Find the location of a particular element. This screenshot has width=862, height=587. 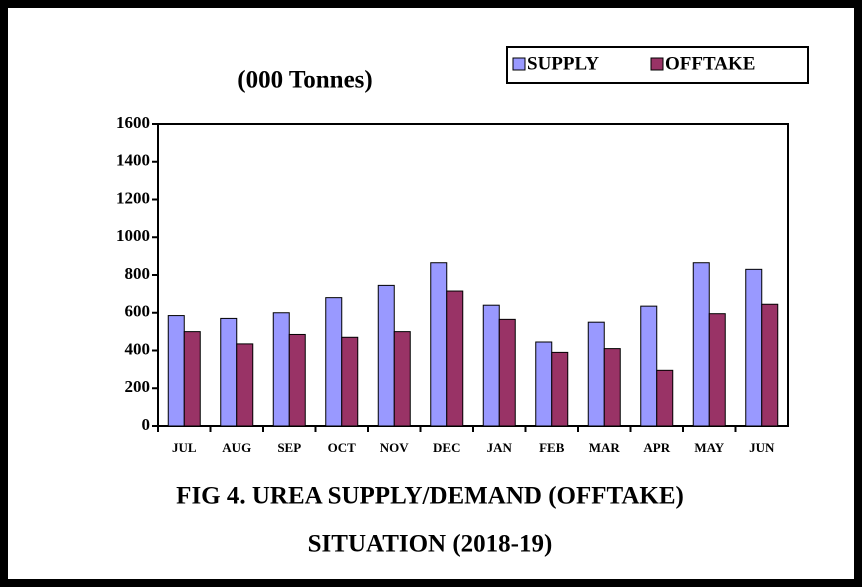

y-tick-label: 0 is located at coordinates (146, 424).